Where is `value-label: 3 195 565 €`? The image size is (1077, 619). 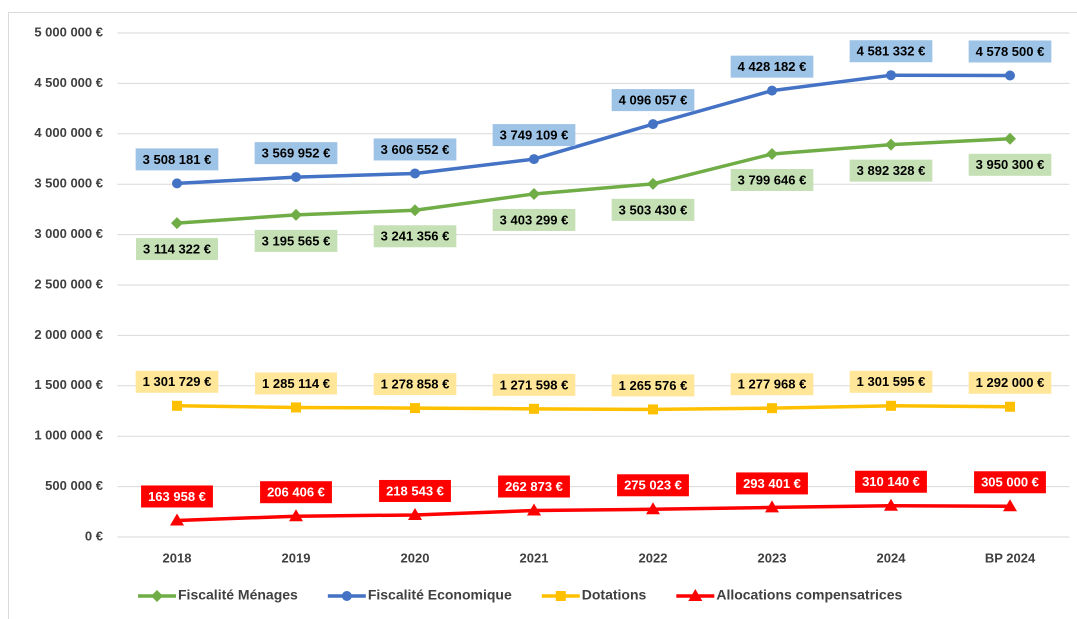
value-label: 3 195 565 € is located at coordinates (296, 240).